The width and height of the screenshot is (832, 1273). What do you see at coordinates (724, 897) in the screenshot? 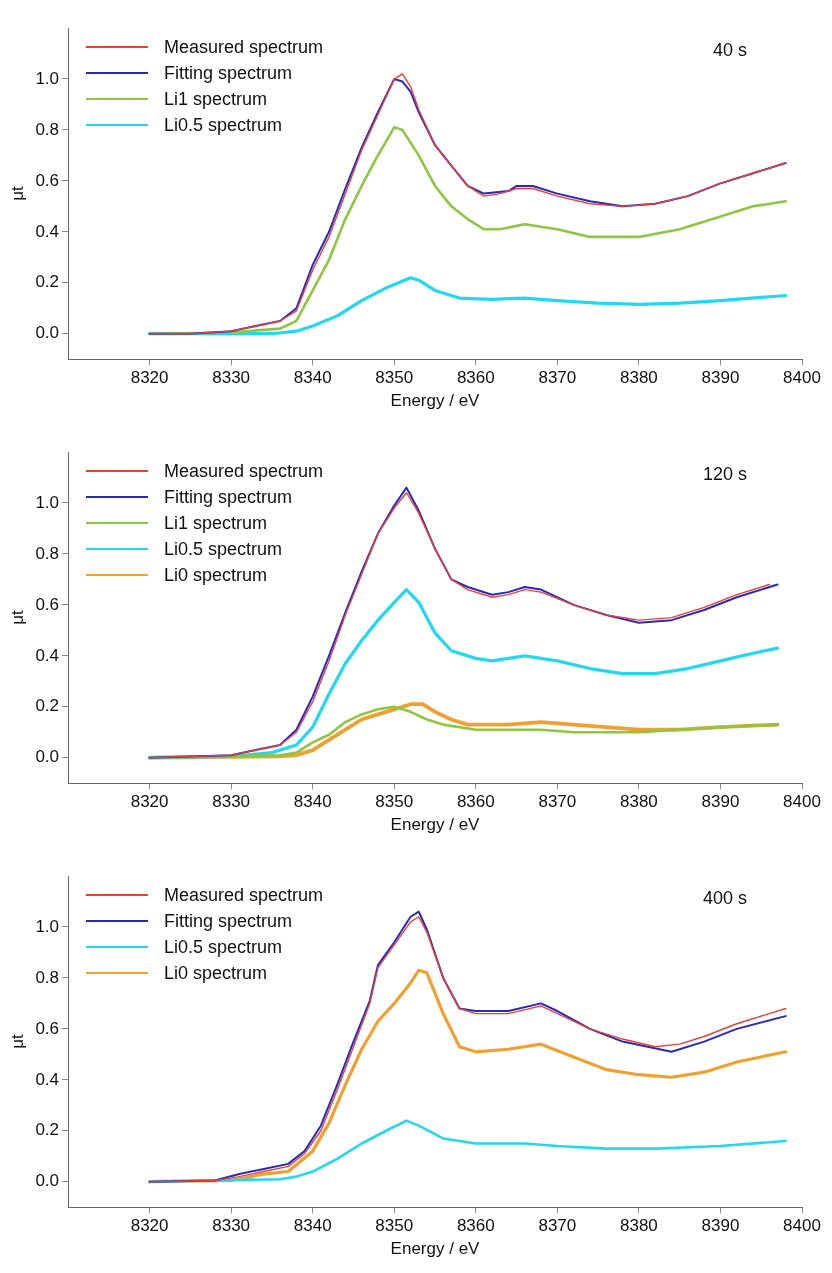
I see `annotation: 400 s` at bounding box center [724, 897].